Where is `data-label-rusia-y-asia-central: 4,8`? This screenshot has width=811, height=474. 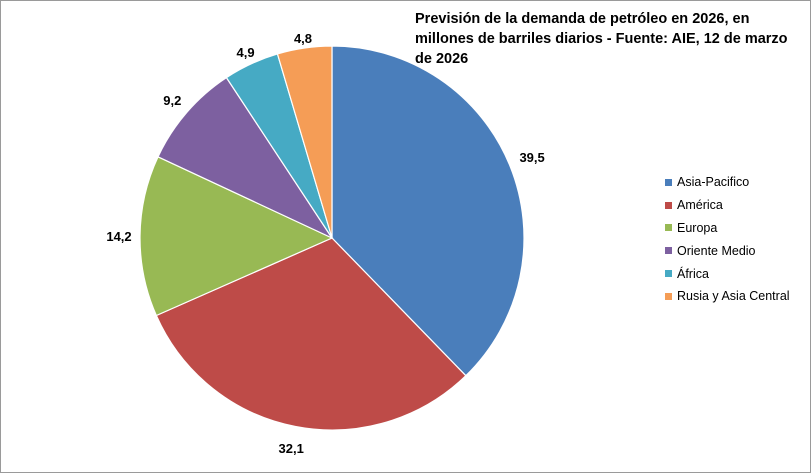 data-label-rusia-y-asia-central: 4,8 is located at coordinates (303, 38).